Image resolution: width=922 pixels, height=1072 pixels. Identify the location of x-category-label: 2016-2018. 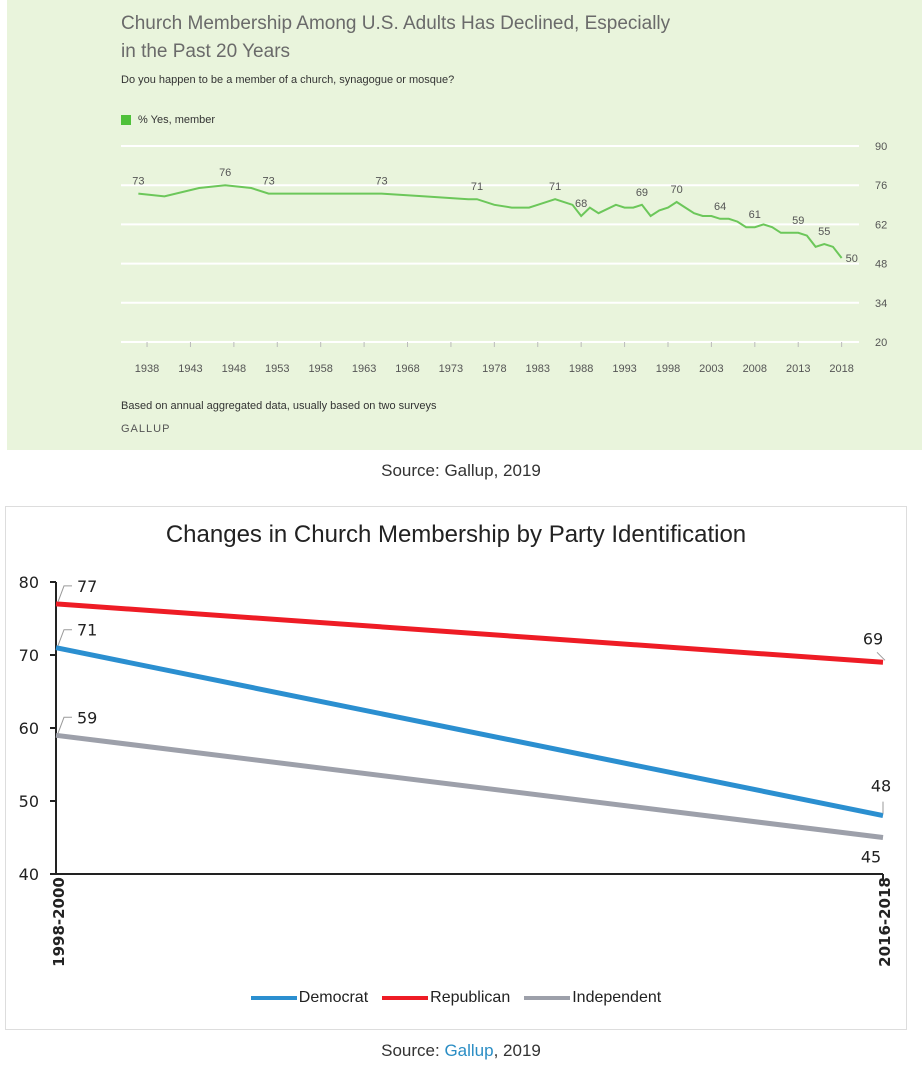
(885, 922).